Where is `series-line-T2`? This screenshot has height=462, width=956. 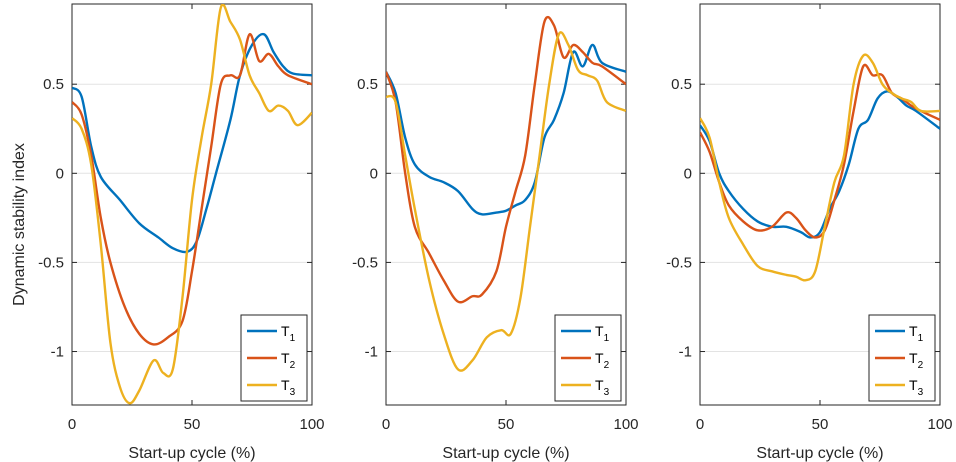
series-line-T2 is located at coordinates (820, 151).